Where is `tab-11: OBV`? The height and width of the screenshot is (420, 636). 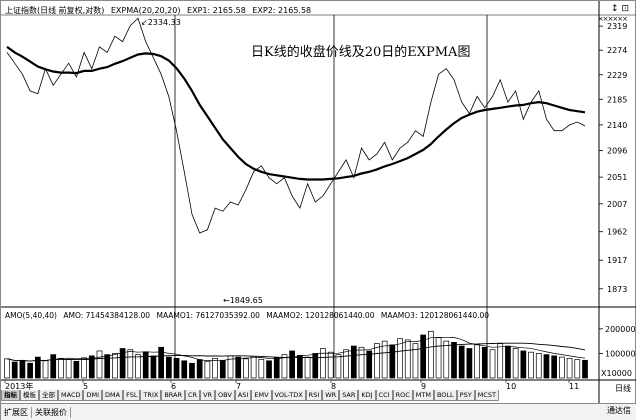 tab-11: OBV is located at coordinates (225, 395).